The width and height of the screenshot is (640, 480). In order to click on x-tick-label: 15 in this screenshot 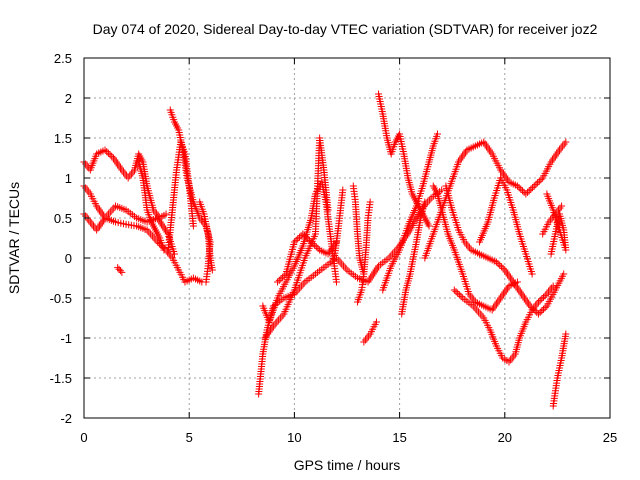, I will do `click(399, 437)`.